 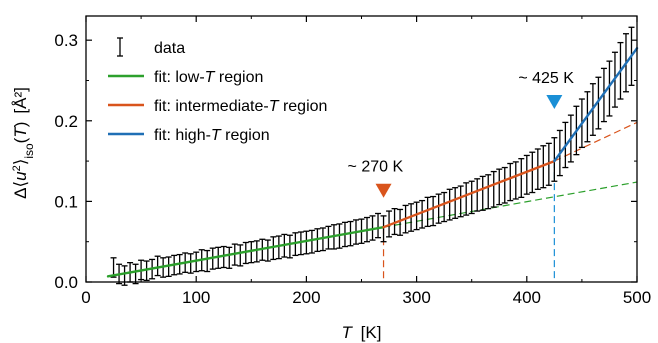 I want to click on y-label-prefix: Δ⟨, so click(x=20, y=190).